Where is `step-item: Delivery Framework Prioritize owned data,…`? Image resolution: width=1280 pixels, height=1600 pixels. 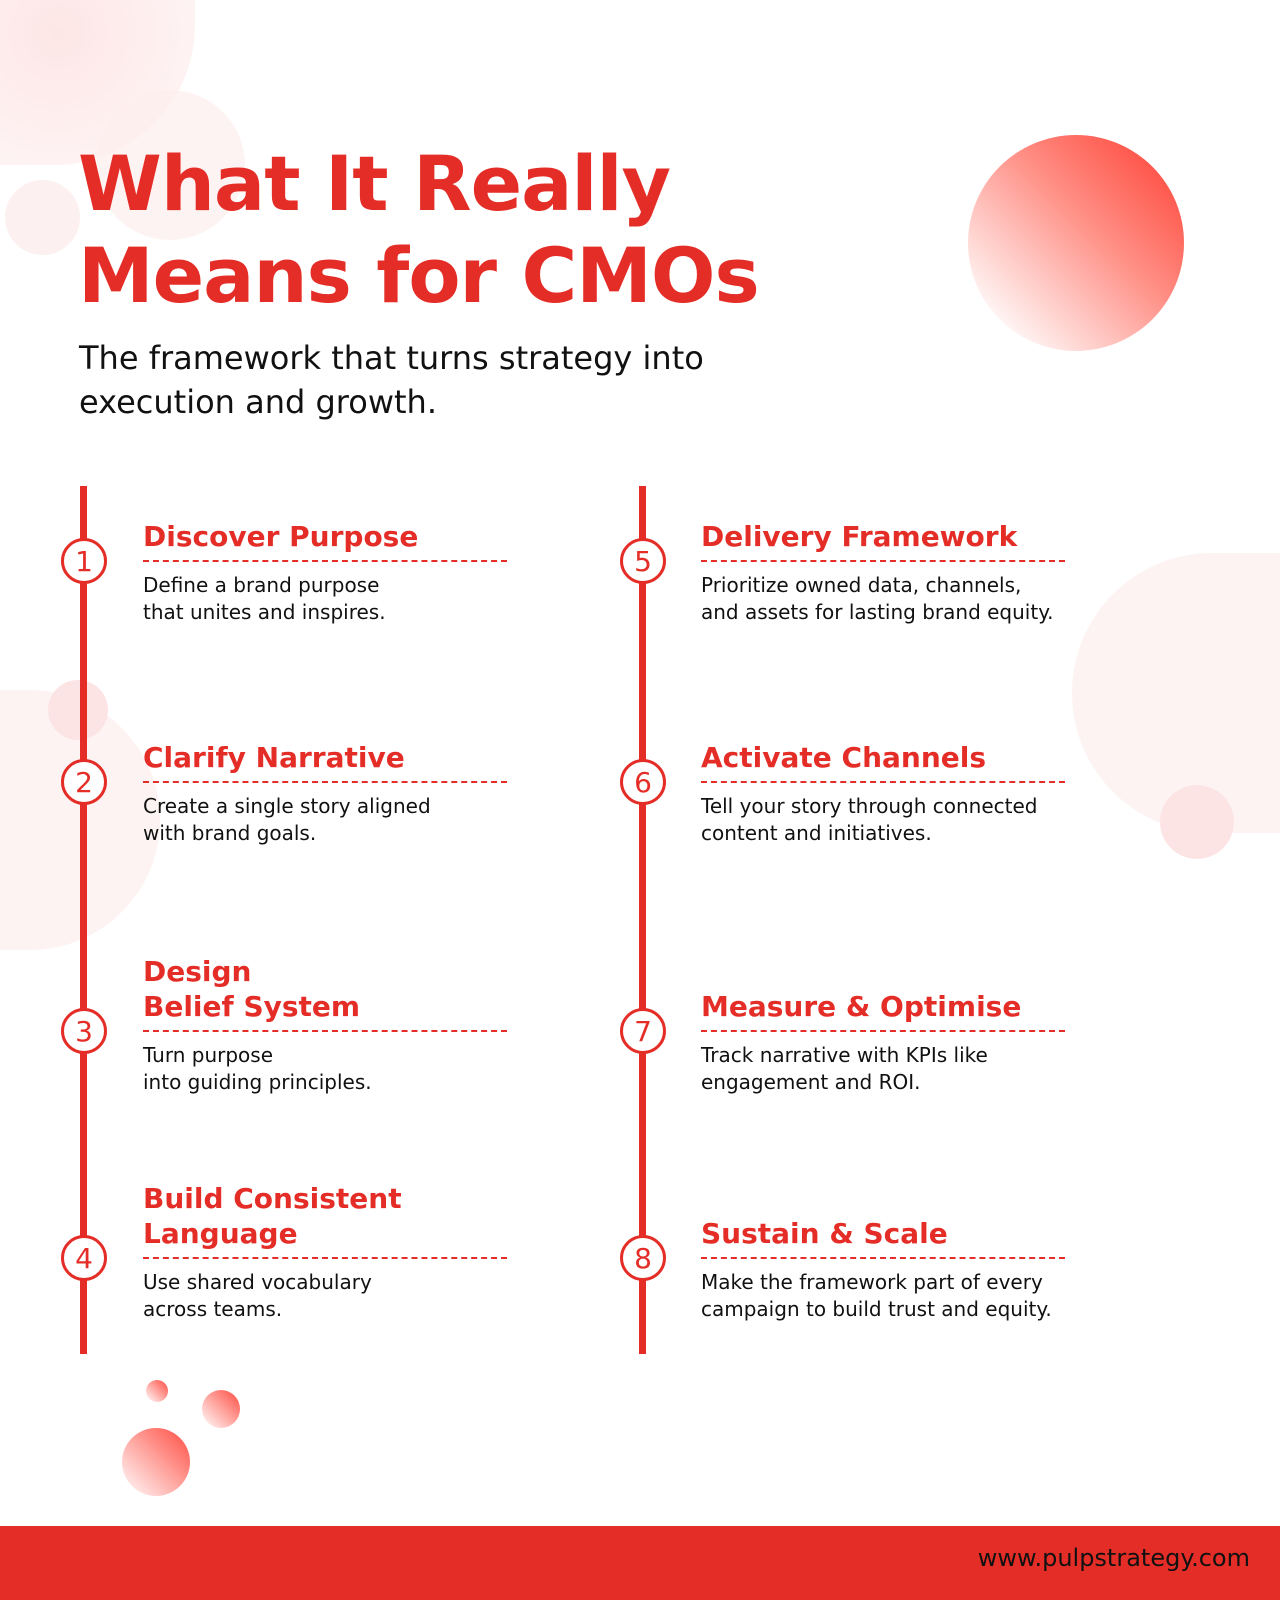 step-item: Delivery Framework Prioritize owned data,… is located at coordinates (921, 572).